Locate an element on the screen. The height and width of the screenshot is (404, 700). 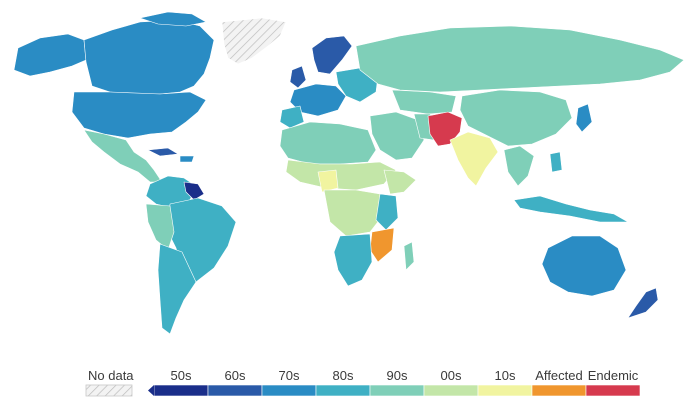
region-india is located at coordinates (474, 159).